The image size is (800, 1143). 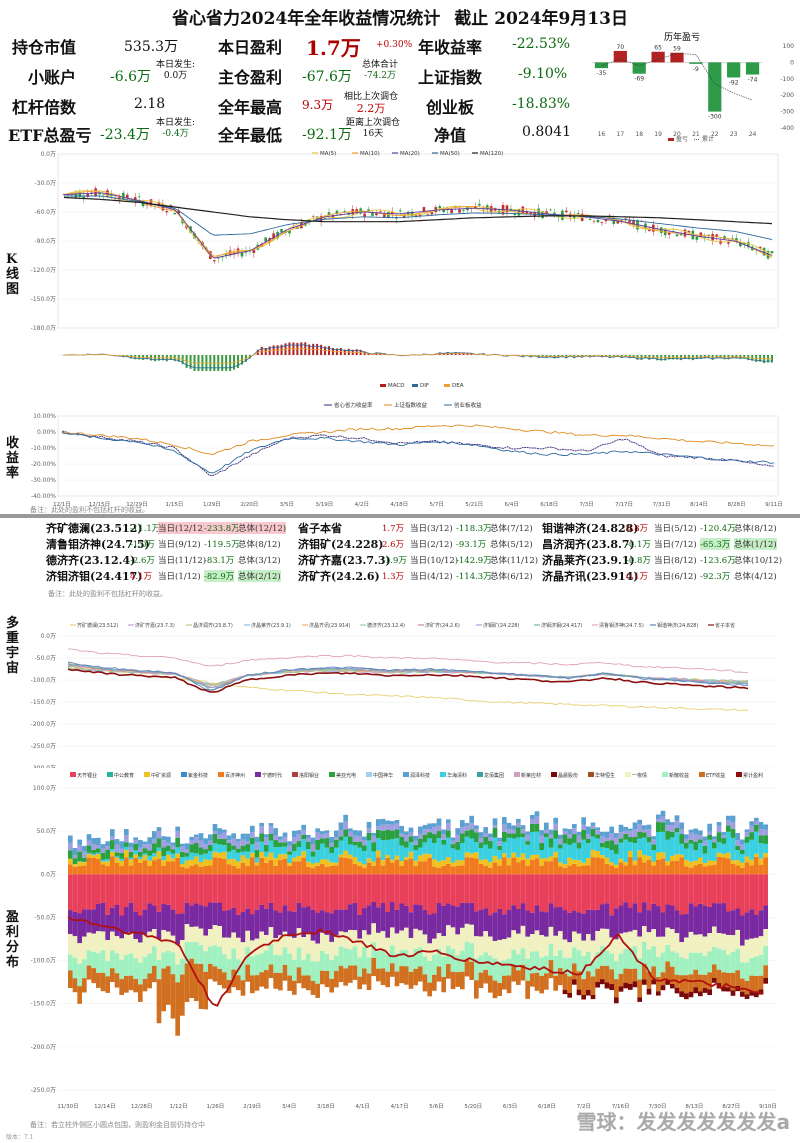 I want to click on return-x-tick: 5/21日, so click(x=474, y=504).